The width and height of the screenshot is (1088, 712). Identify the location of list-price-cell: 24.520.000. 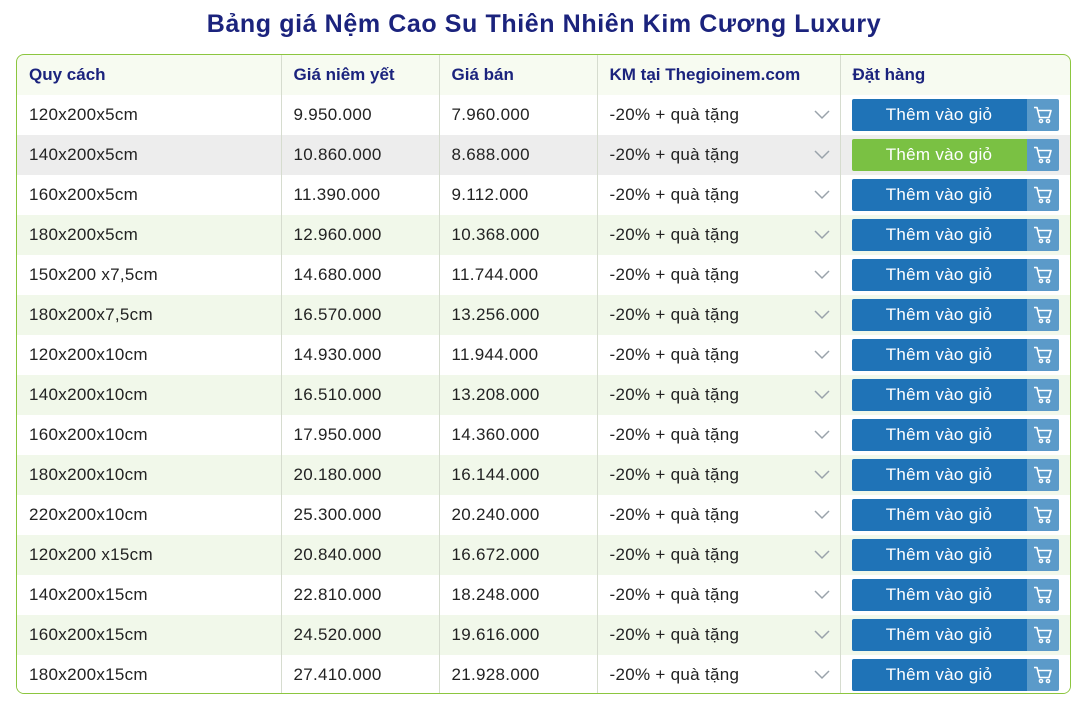
(360, 635).